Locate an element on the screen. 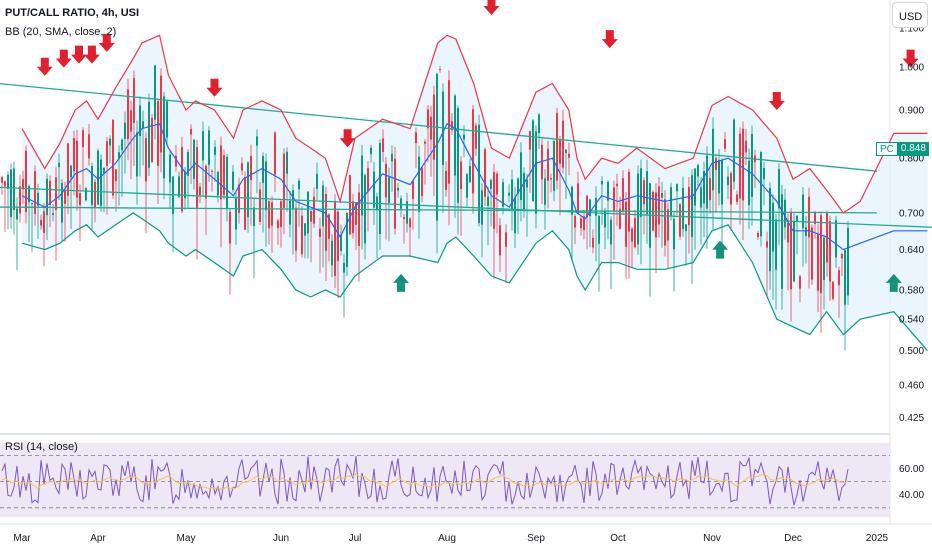  y-axis-tick-label: 0.580 is located at coordinates (911, 290).